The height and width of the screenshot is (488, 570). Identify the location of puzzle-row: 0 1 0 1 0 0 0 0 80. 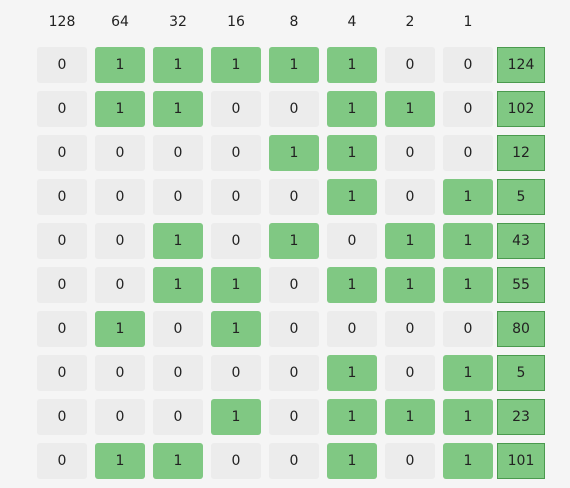
(291, 329).